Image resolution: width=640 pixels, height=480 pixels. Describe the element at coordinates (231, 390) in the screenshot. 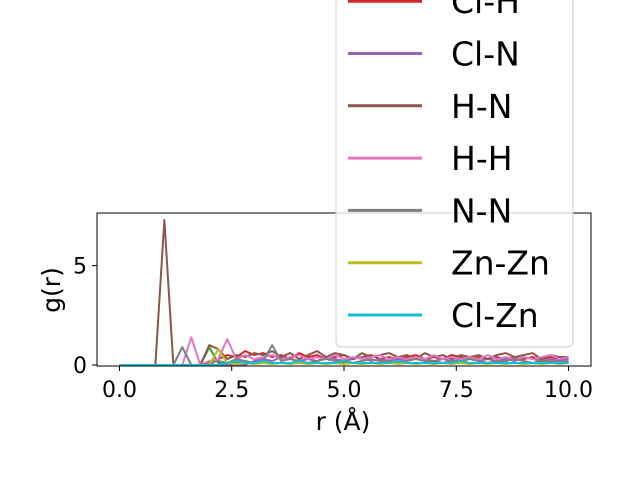

I see `x-tick-label: 2.5` at that location.